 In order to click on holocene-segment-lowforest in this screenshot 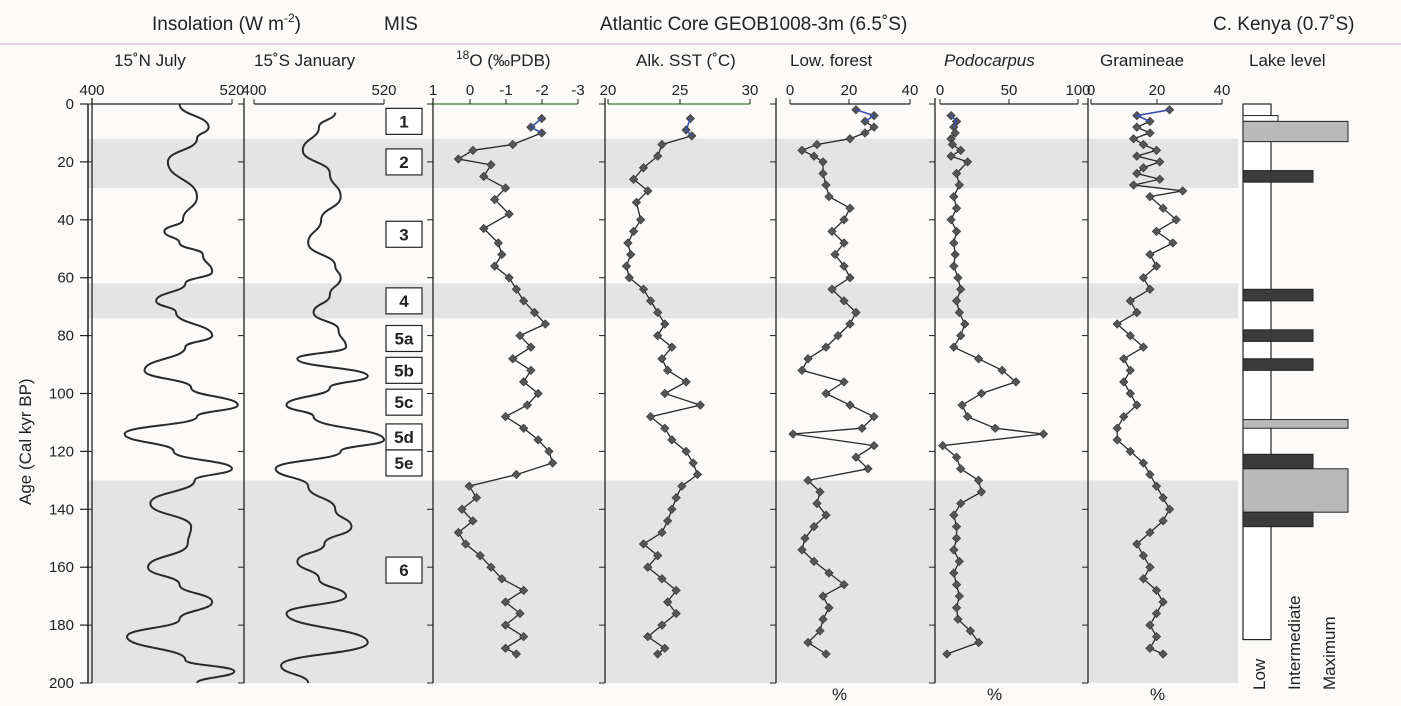, I will do `click(865, 116)`.